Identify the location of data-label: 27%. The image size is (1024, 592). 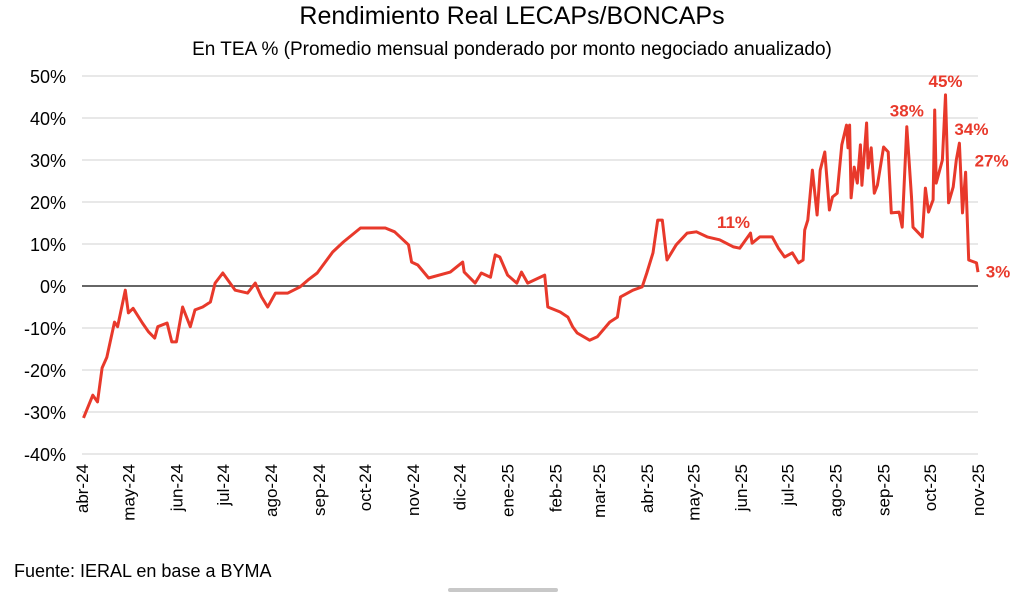
(992, 161).